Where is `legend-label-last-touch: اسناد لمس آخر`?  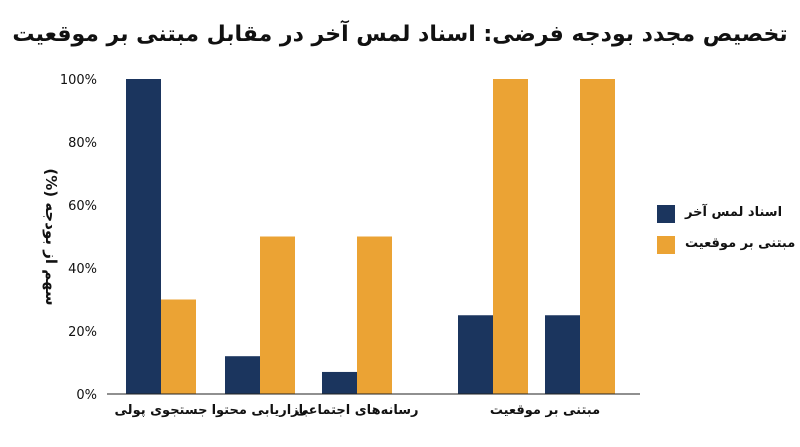
legend-label-last-touch: اسناد لمس آخر is located at coordinates (734, 212).